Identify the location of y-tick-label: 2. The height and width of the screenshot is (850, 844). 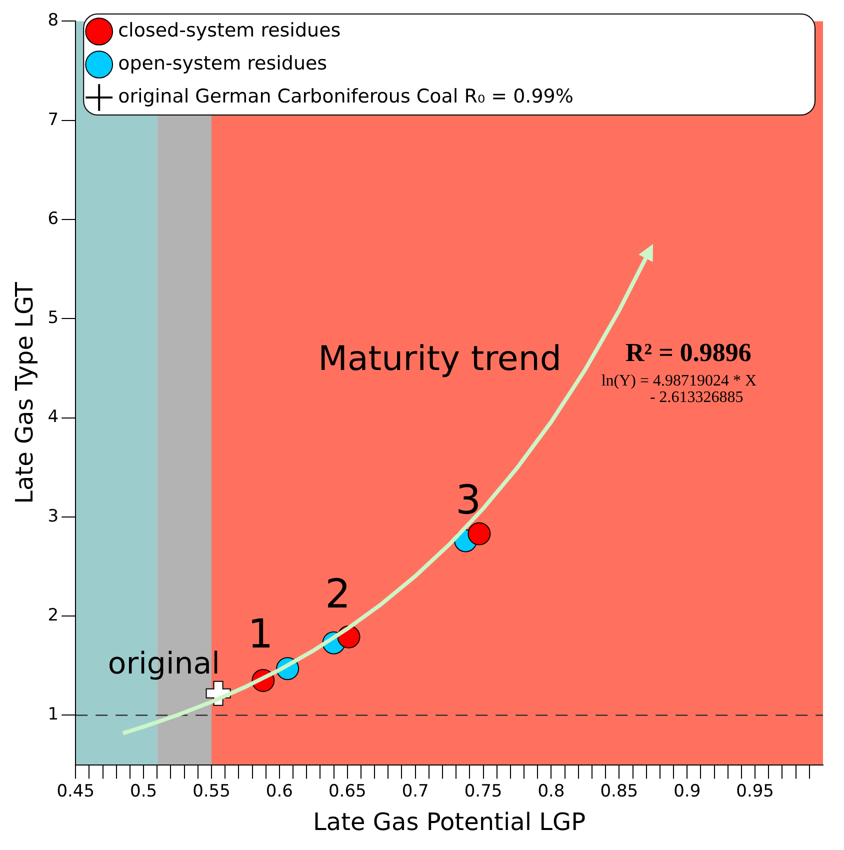
(53, 616).